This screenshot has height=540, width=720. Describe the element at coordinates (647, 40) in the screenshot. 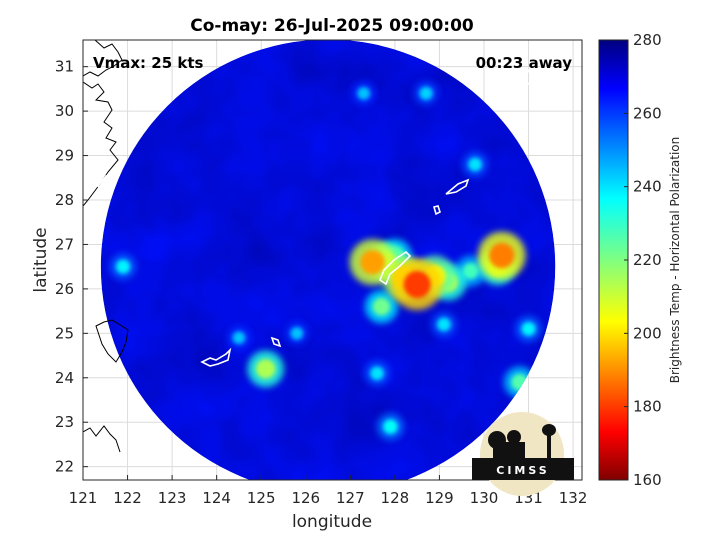

I see `colorbar-tick-label: 280` at that location.